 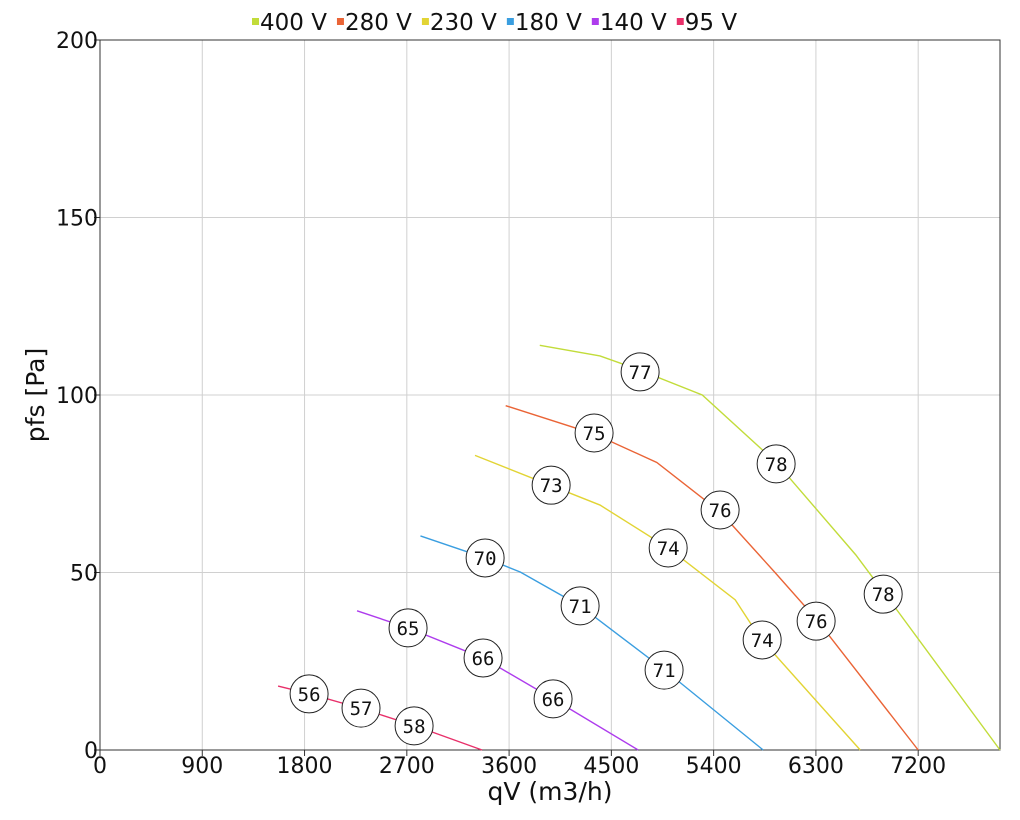 I want to click on efficiency-label: 70, so click(x=485, y=559).